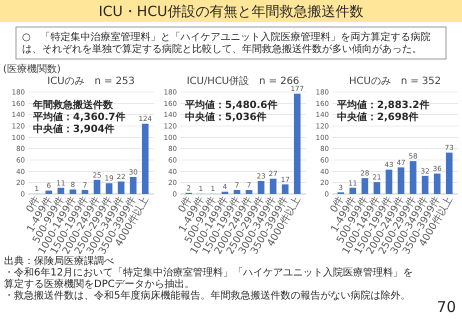 This screenshot has height=320, width=462. I want to click on text: ○ 「特定集中治療室管理料」と「ハイケアユニット入院医療管理料」を両方算定する病院は、それぞれを単独で算定する病院と比較して、年間救急搬送件数が多い傾向があった。, so click(226, 43).